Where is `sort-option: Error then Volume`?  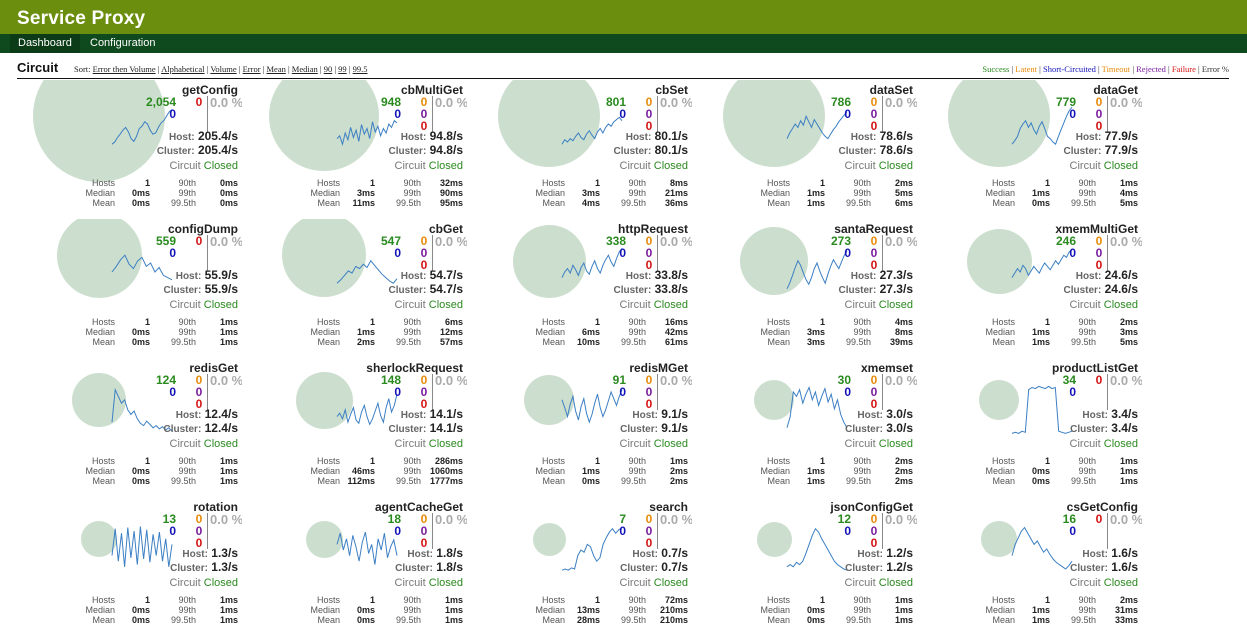 sort-option: Error then Volume is located at coordinates (124, 69).